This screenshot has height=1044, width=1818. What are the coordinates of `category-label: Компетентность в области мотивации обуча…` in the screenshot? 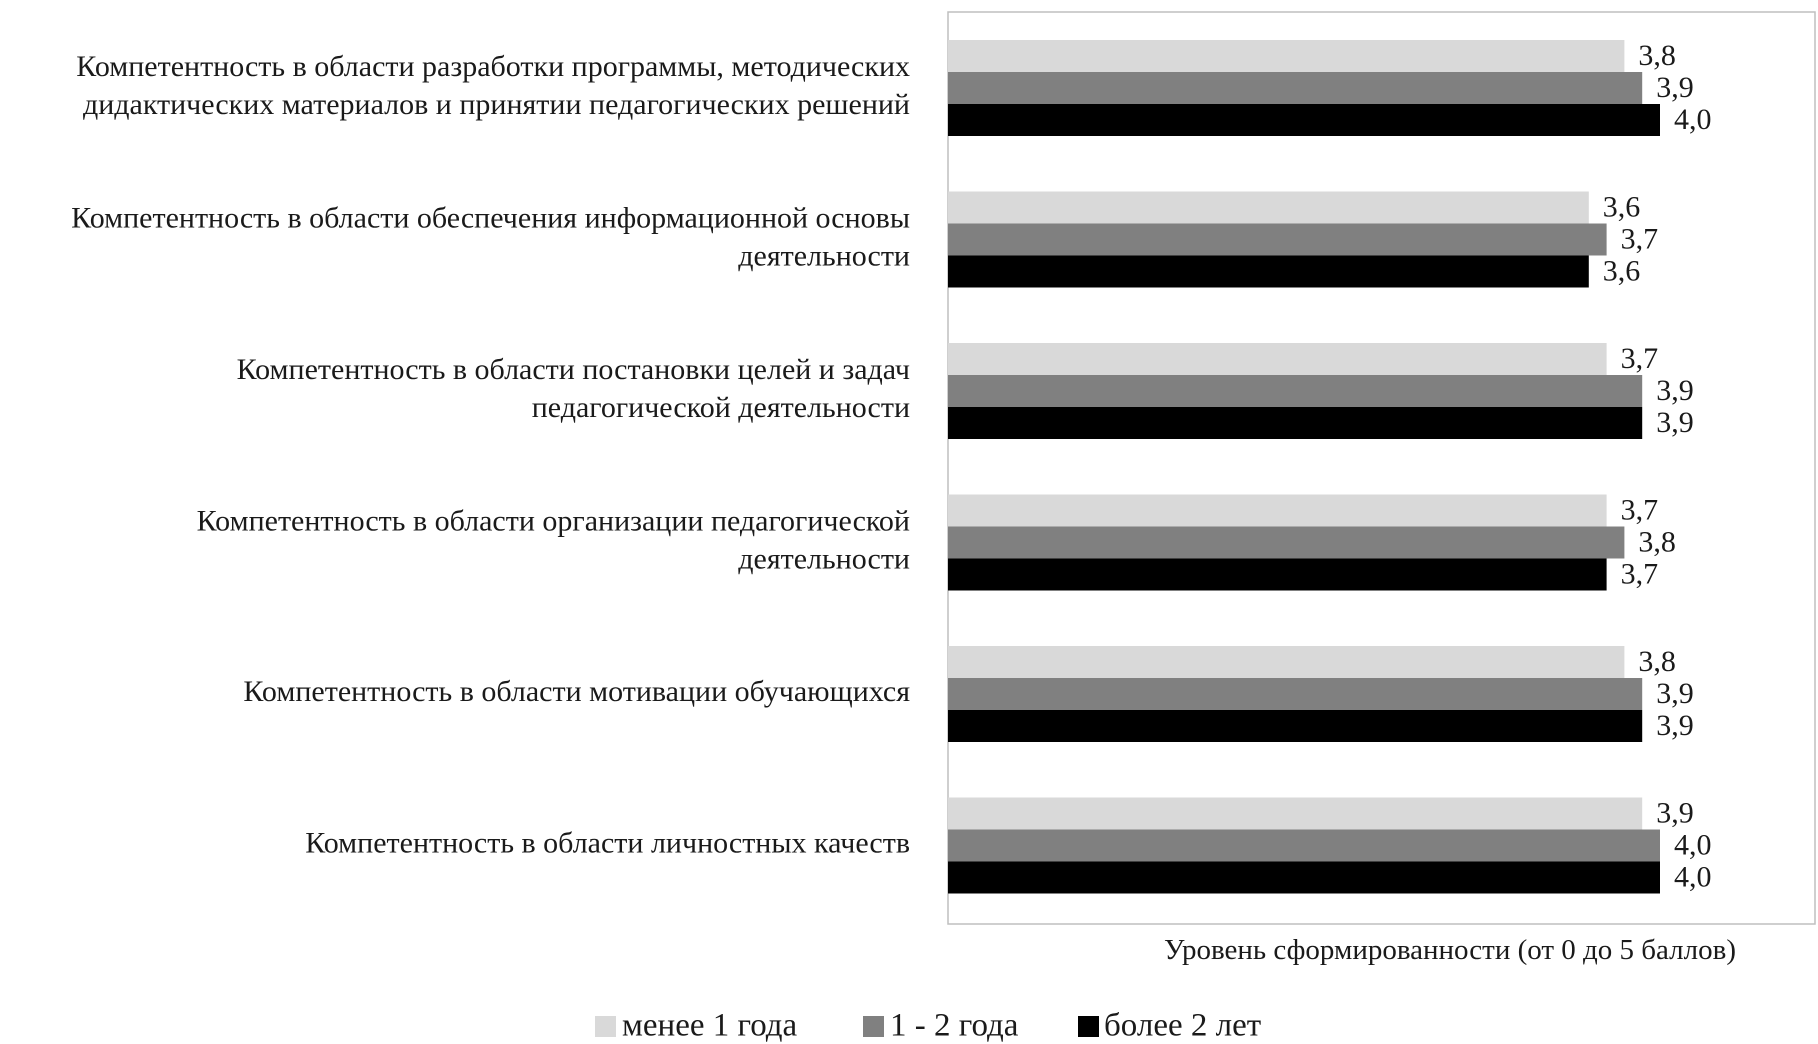 It's located at (576, 691).